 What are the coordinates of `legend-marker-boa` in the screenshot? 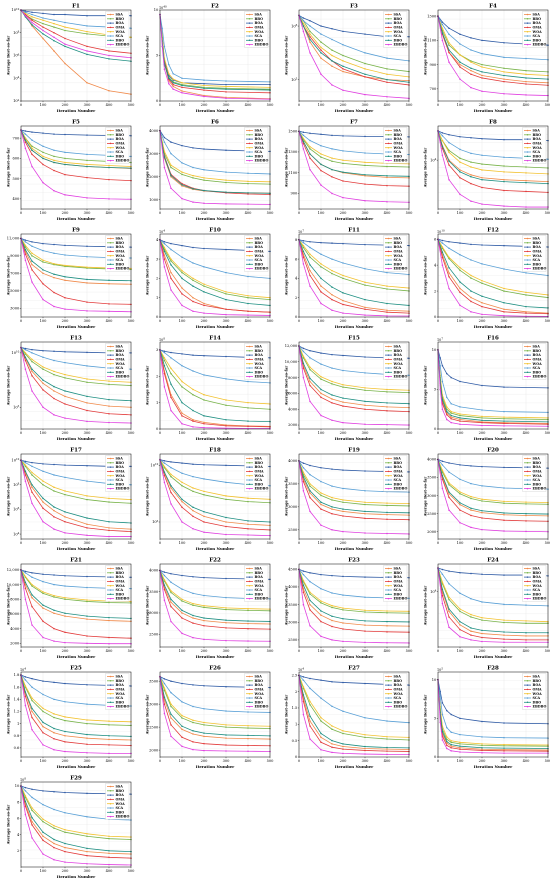 It's located at (110, 247).